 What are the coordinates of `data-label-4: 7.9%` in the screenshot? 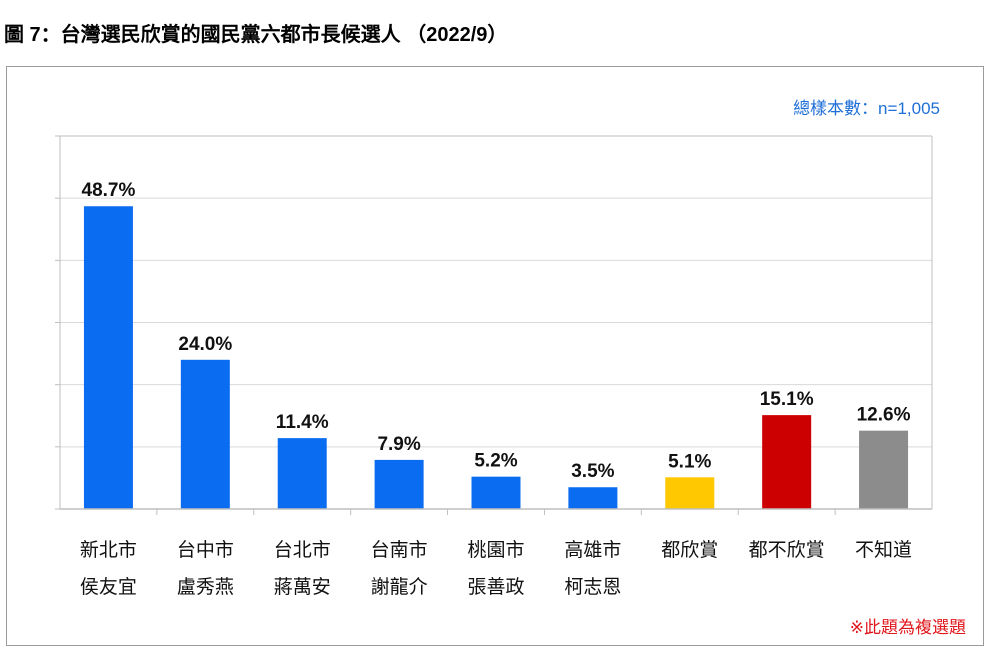 It's located at (398, 444).